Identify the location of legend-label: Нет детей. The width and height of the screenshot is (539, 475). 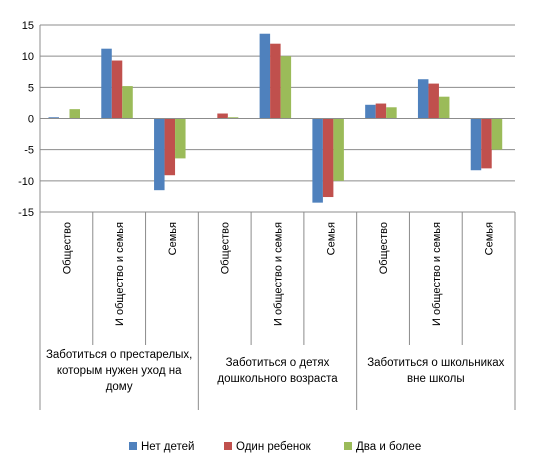
(167, 447).